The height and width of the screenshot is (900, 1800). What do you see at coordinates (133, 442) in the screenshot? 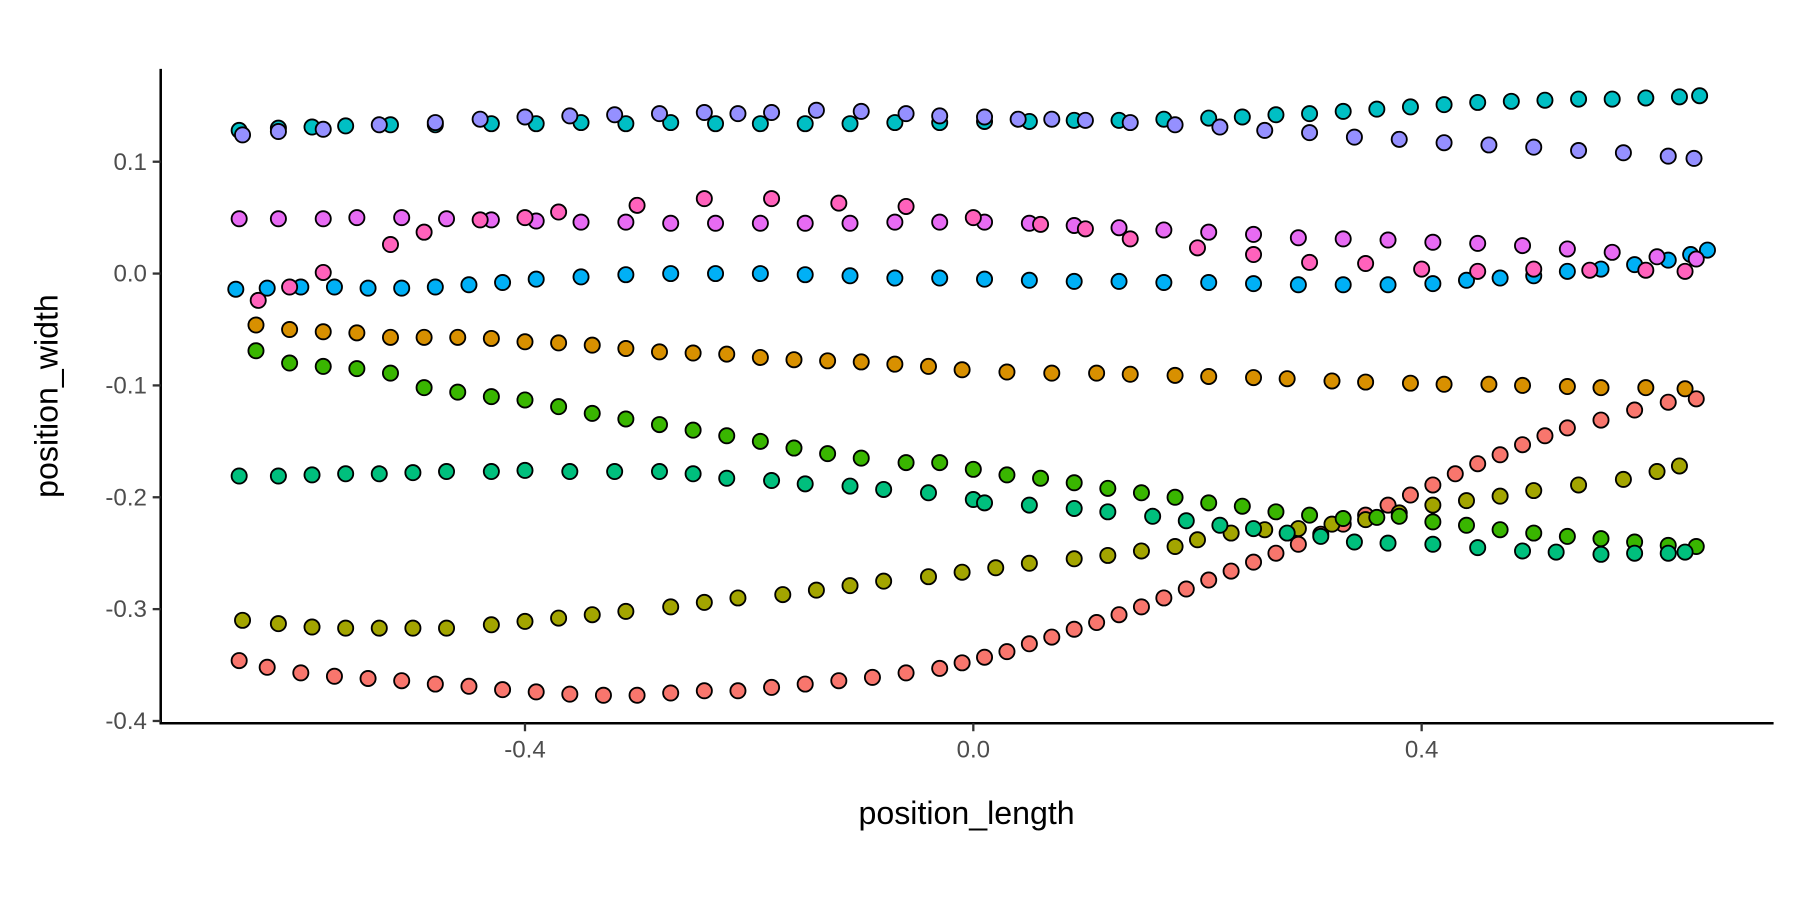
I see `y-axis-ticks: 0.1 0.0 -0.1 -0.2 -0.3 -0.4` at bounding box center [133, 442].